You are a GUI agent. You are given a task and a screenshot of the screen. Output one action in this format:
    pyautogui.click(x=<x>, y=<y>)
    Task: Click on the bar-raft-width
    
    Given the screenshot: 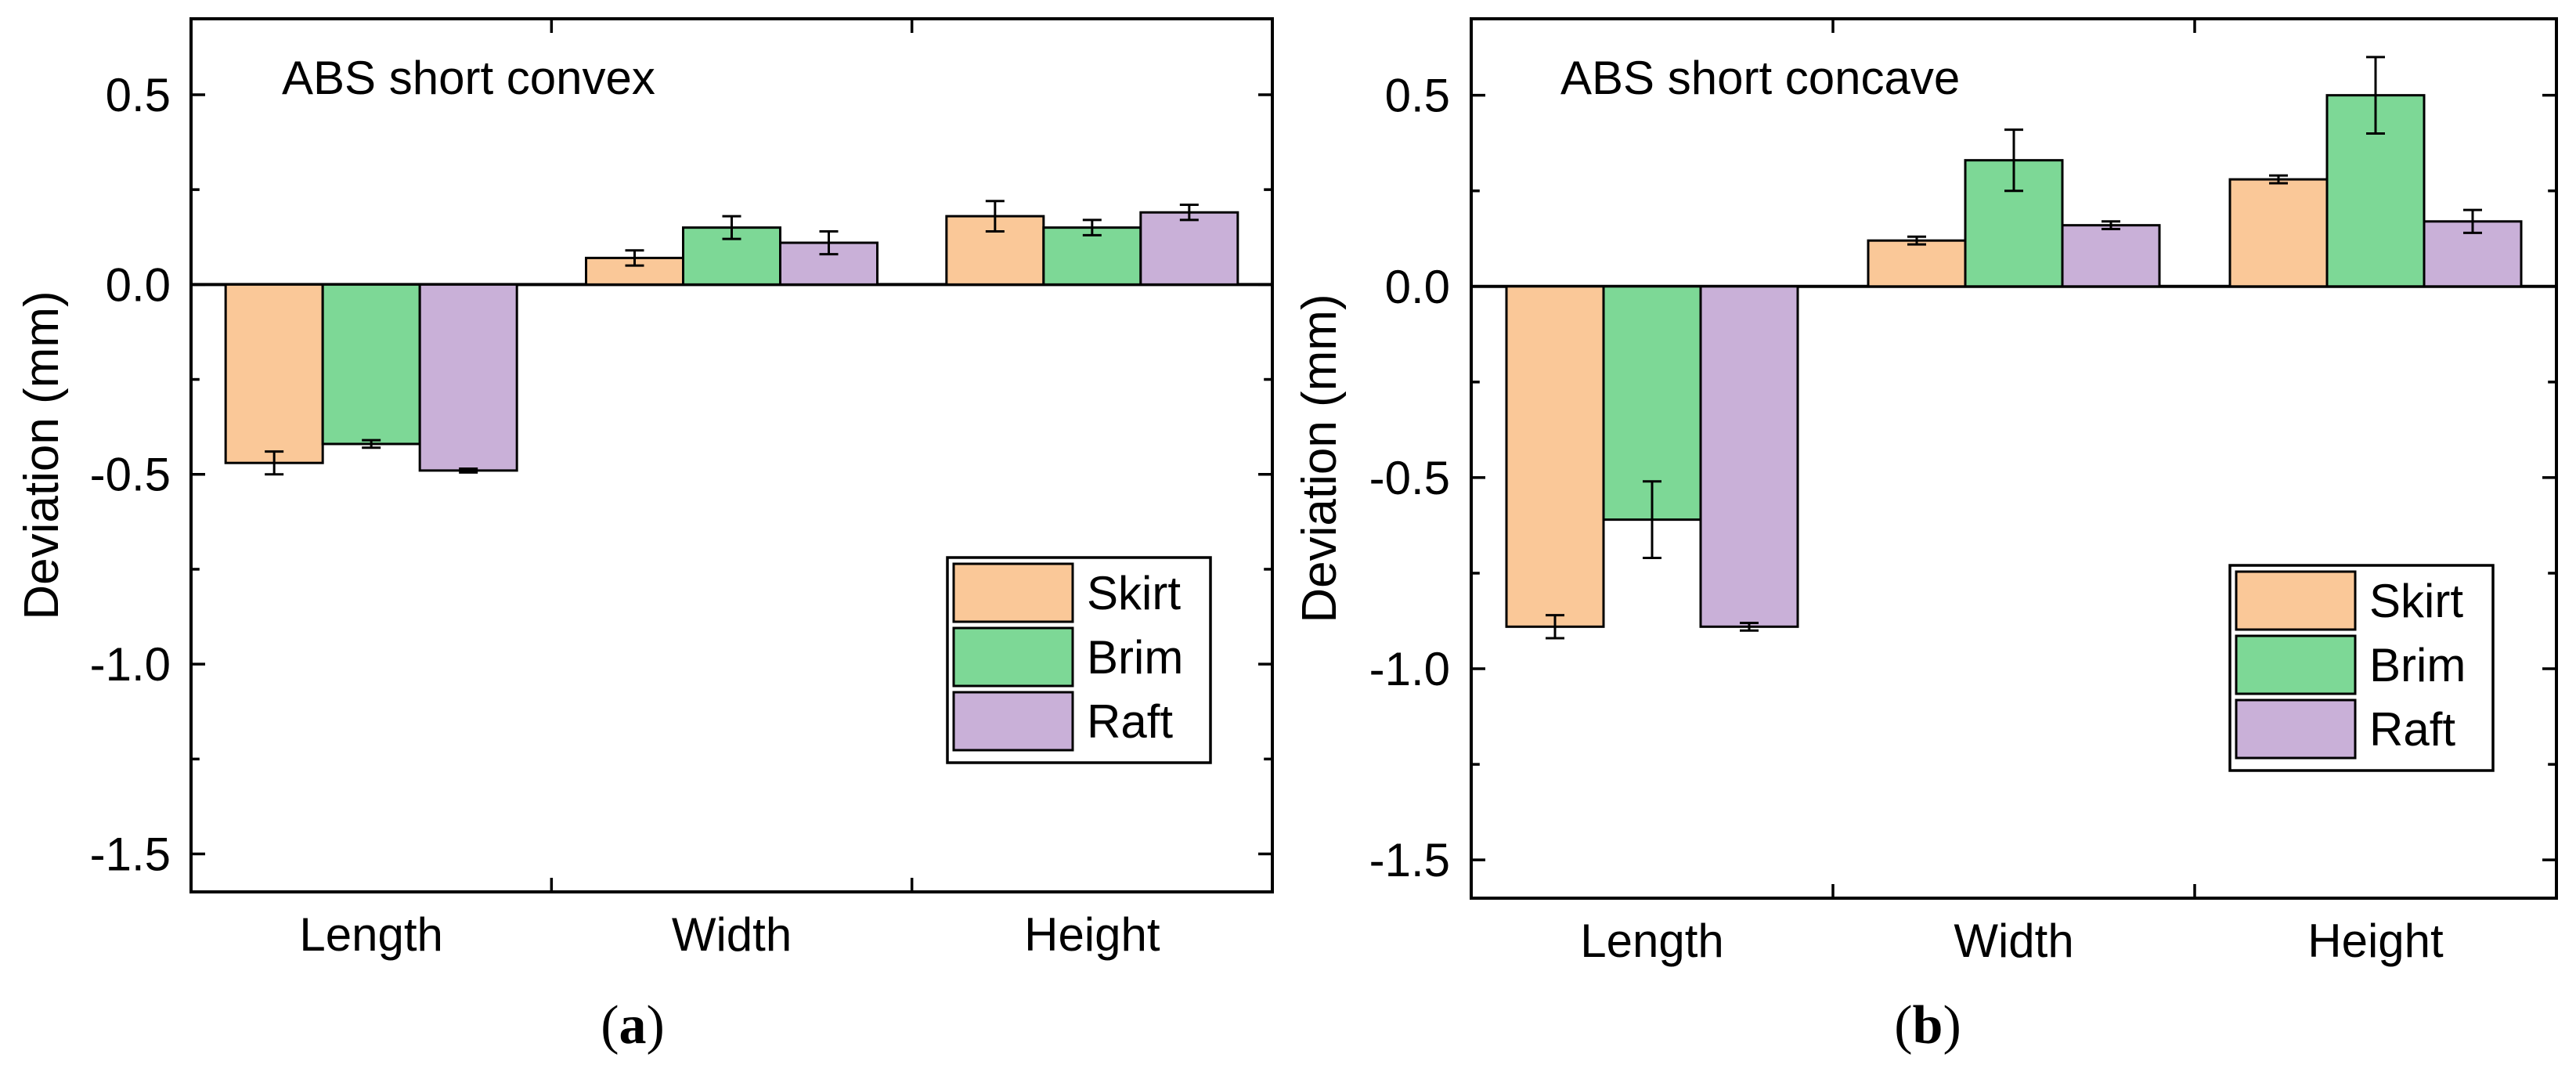 What is the action you would take?
    pyautogui.click(x=2111, y=256)
    